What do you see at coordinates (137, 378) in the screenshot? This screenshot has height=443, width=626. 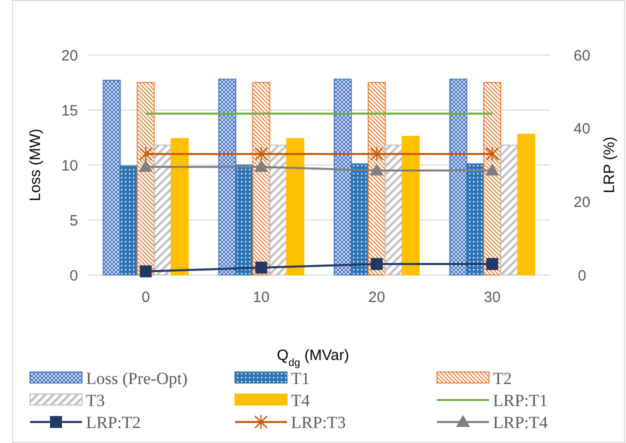 I see `legend-label: Loss (Pre-Opt)` at bounding box center [137, 378].